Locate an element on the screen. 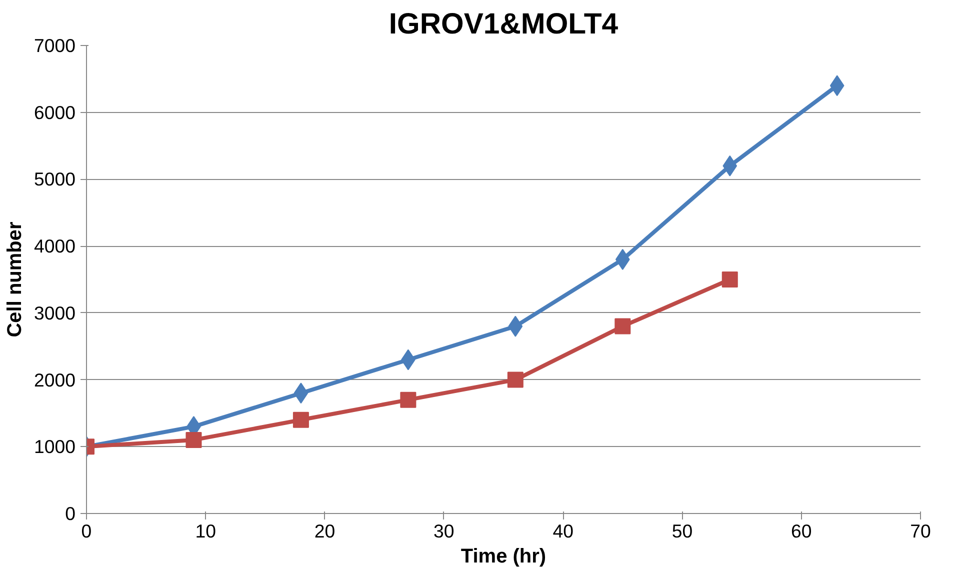 The height and width of the screenshot is (580, 960). x-tick-label: 40 is located at coordinates (563, 531).